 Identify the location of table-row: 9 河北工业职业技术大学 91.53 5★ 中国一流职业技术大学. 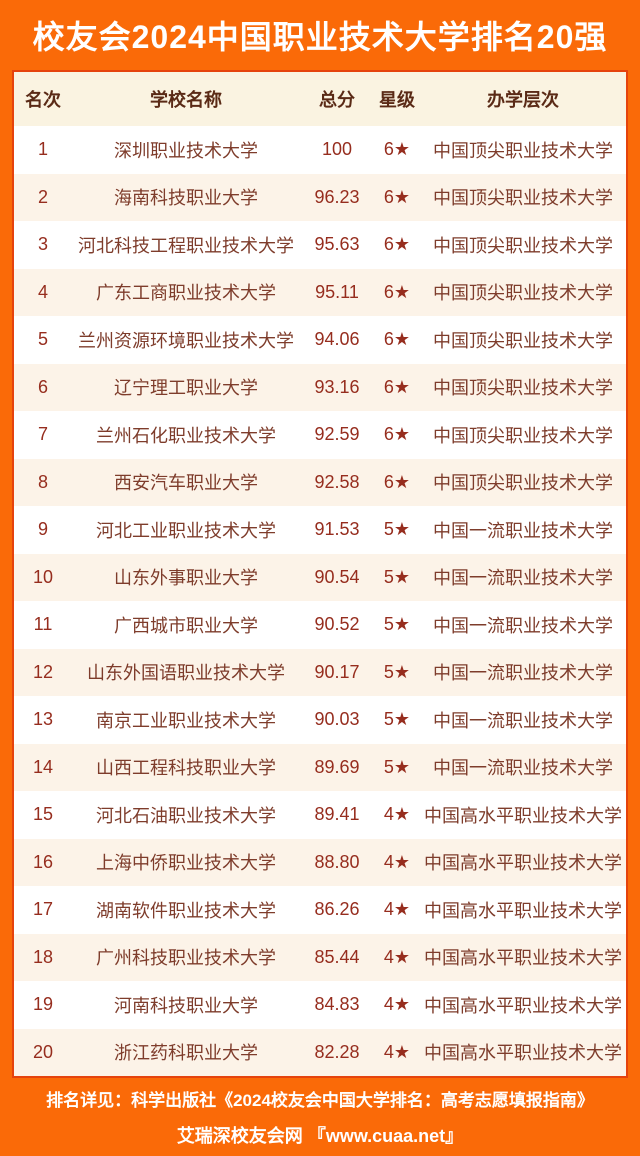
(320, 530).